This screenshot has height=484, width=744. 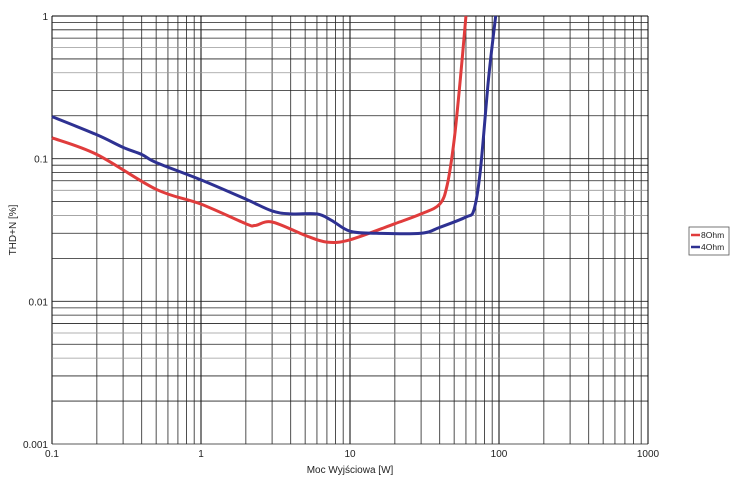 What do you see at coordinates (13, 229) in the screenshot?
I see `y-axis-label: THD+N [%]` at bounding box center [13, 229].